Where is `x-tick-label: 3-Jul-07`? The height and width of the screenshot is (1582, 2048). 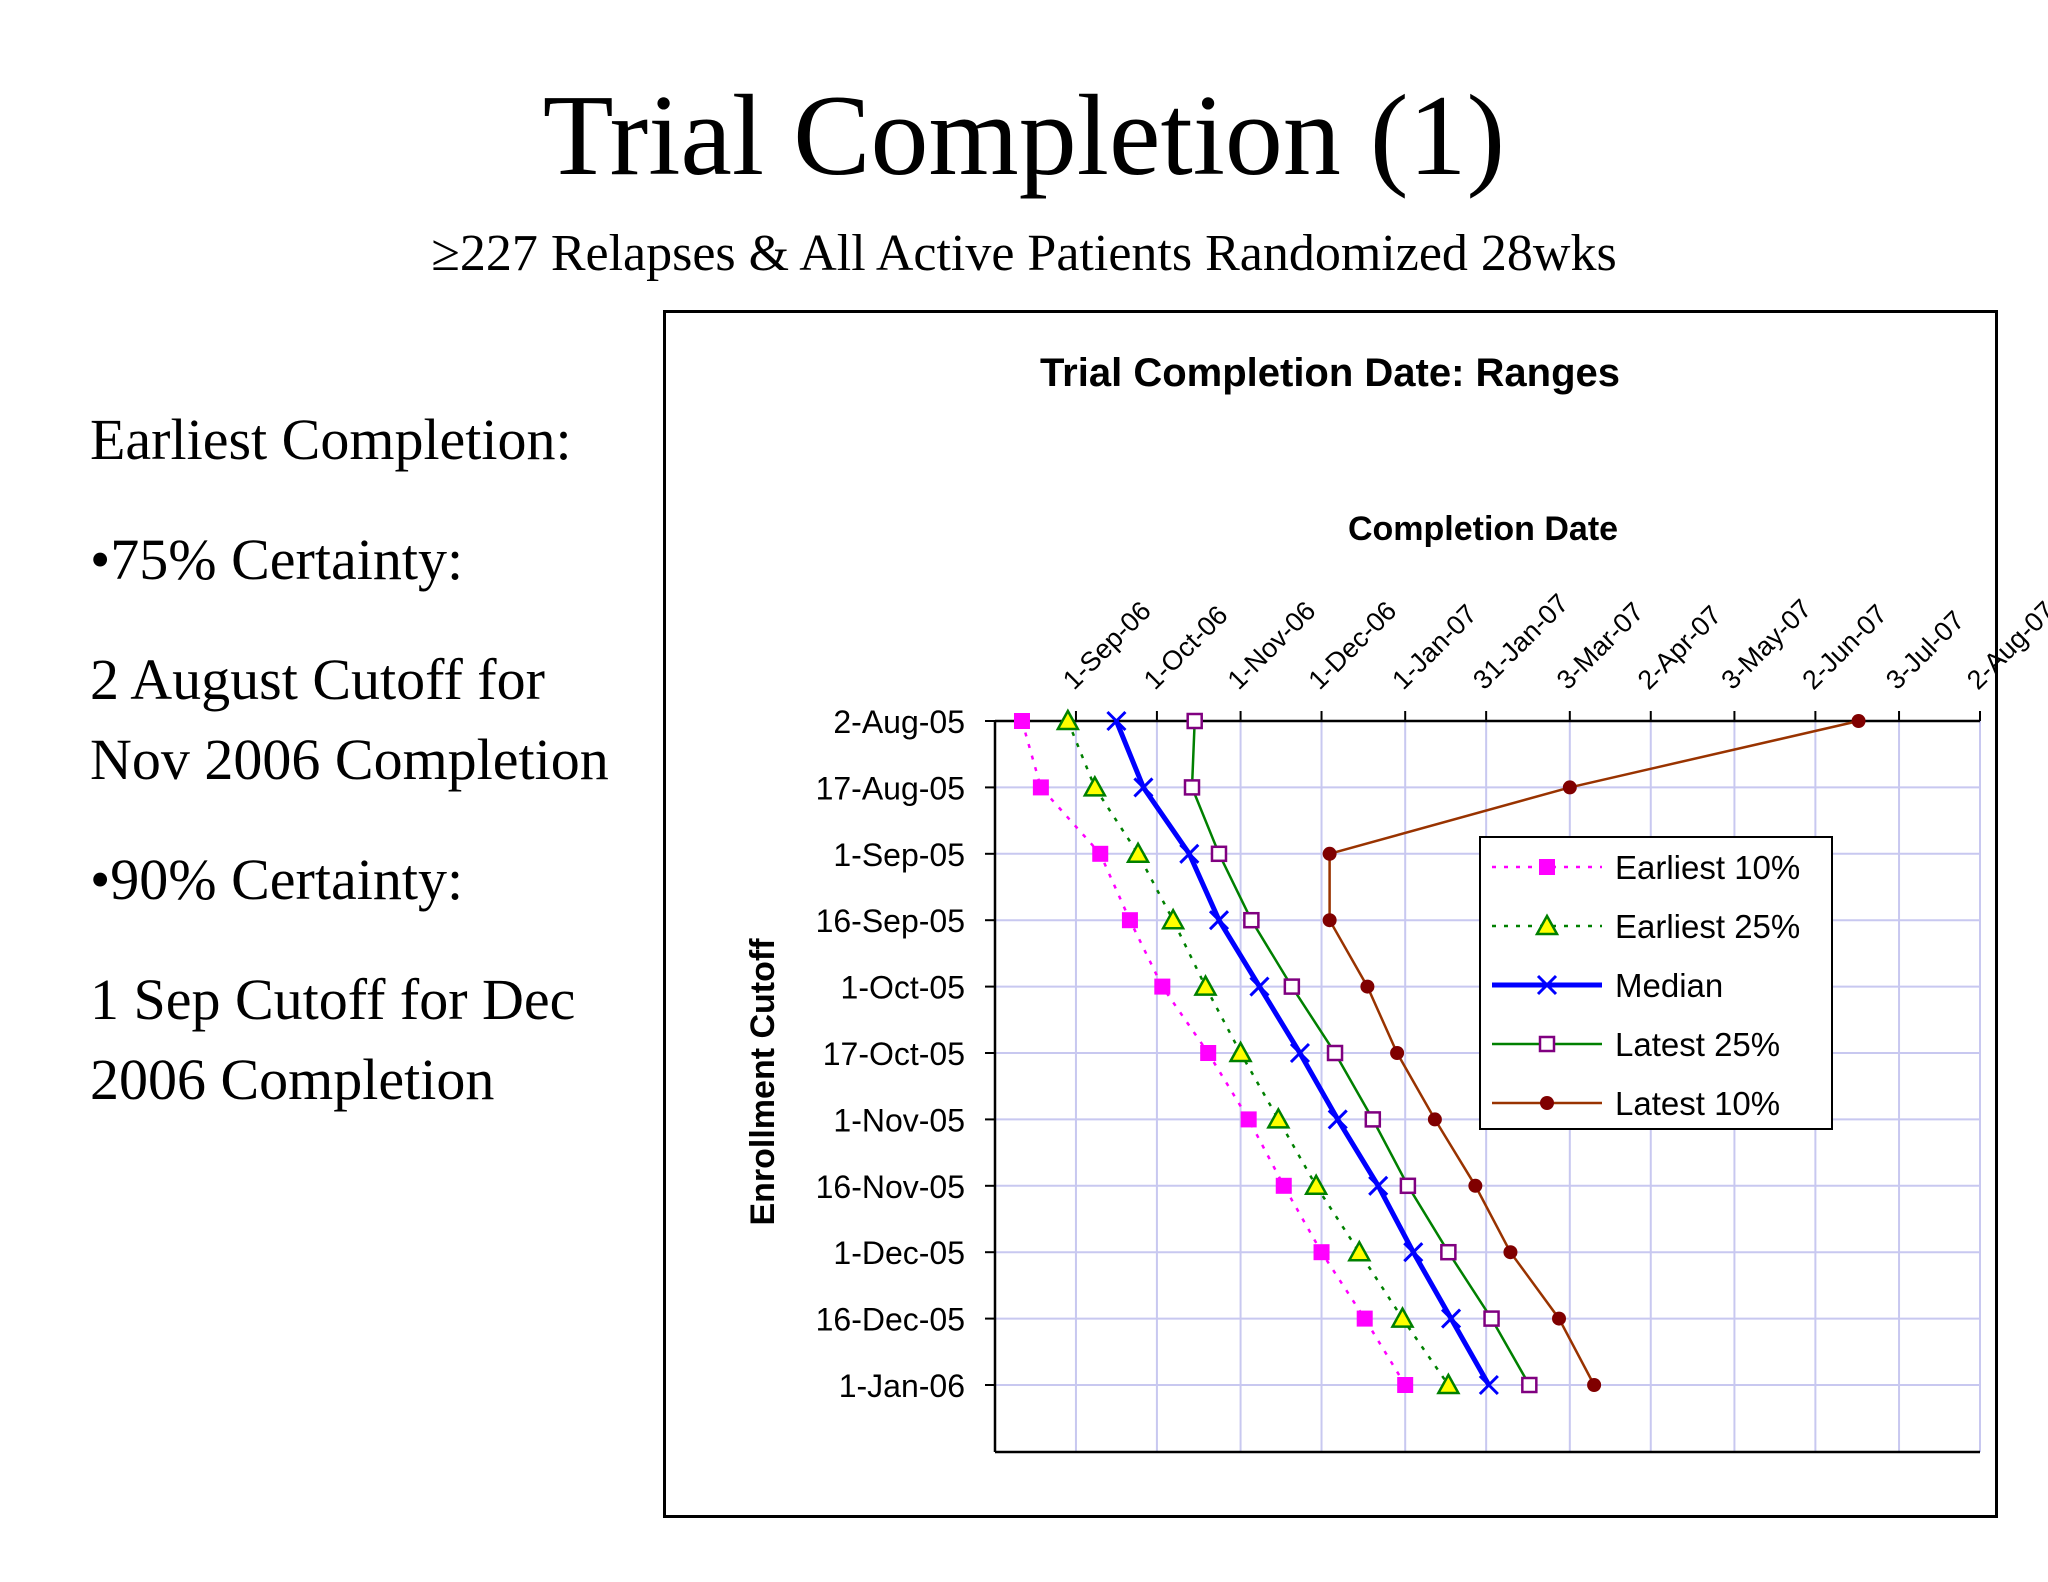 x-tick-label: 3-Jul-07 is located at coordinates (1925, 650).